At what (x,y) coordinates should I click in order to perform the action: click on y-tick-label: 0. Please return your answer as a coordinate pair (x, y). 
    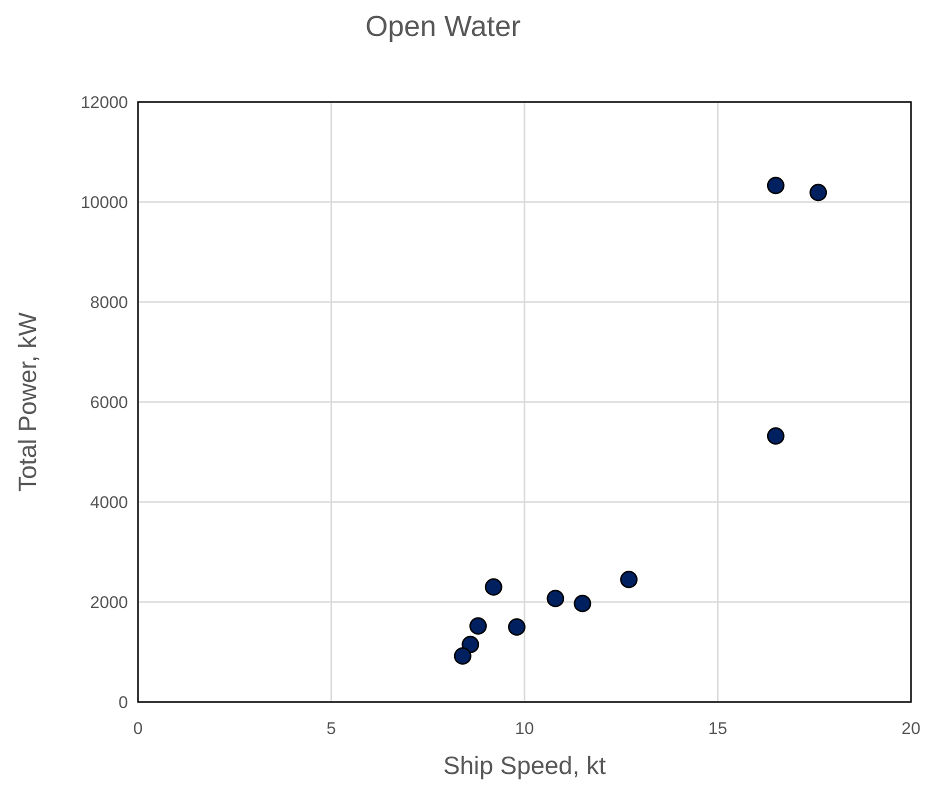
    Looking at the image, I should click on (123, 702).